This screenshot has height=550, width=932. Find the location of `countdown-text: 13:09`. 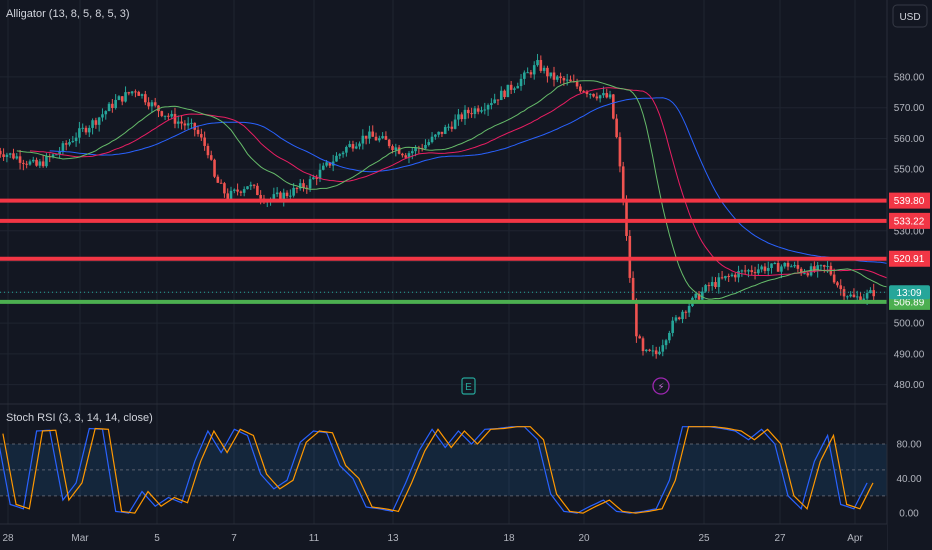

countdown-text: 13:09 is located at coordinates (908, 293).